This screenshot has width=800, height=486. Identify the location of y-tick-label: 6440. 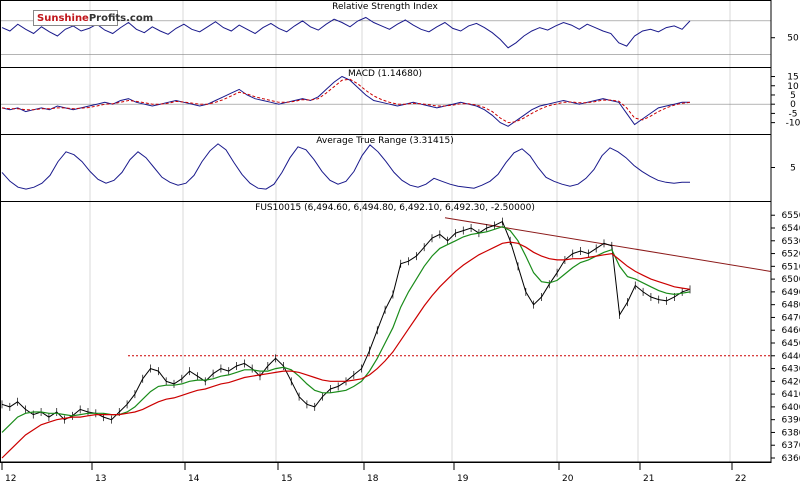
(791, 357).